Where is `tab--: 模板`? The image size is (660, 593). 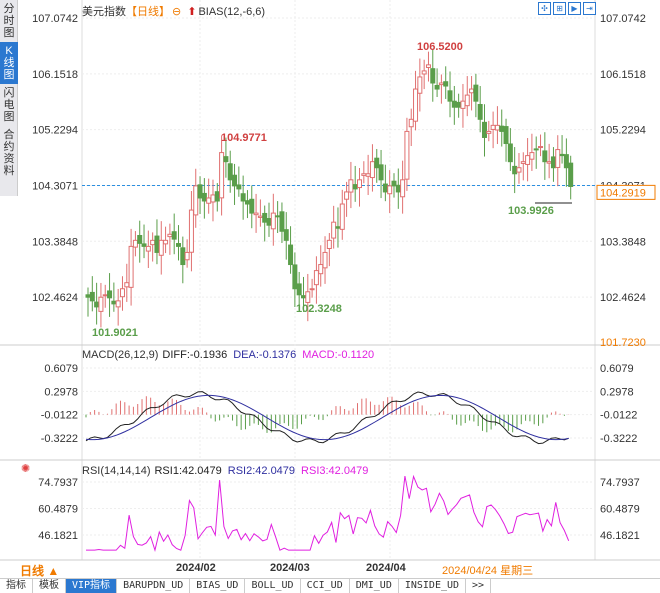 tab--: 模板 is located at coordinates (49, 586).